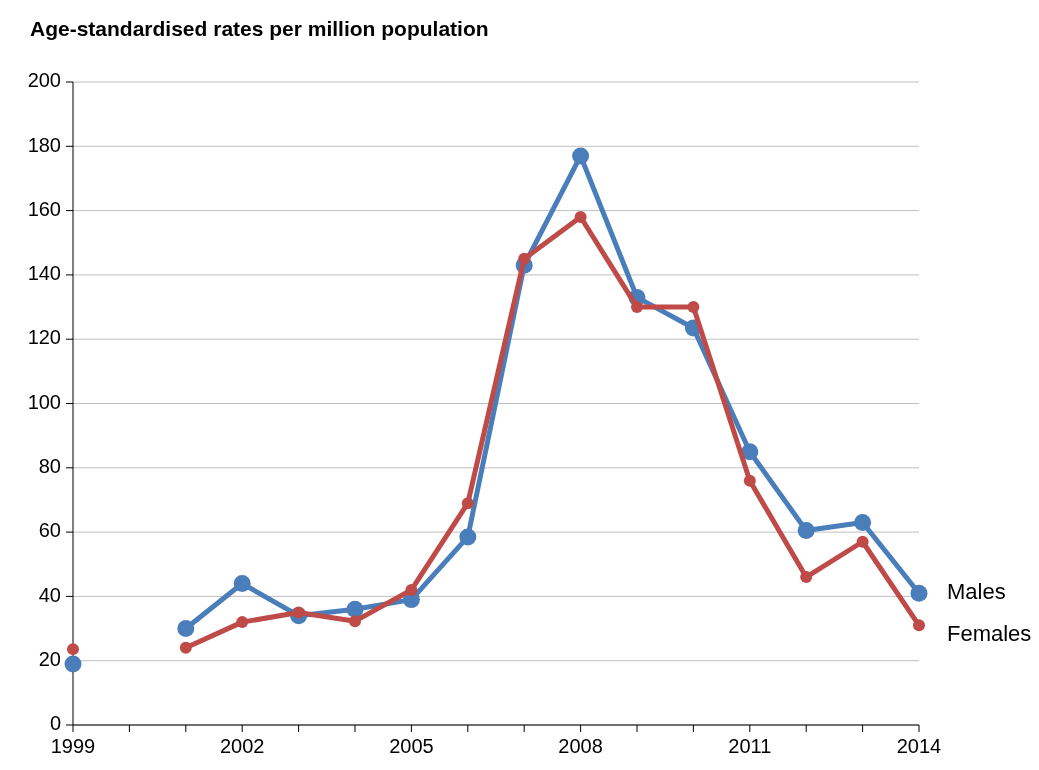 The image size is (1039, 770). What do you see at coordinates (919, 746) in the screenshot?
I see `x-tick-label: 2014` at bounding box center [919, 746].